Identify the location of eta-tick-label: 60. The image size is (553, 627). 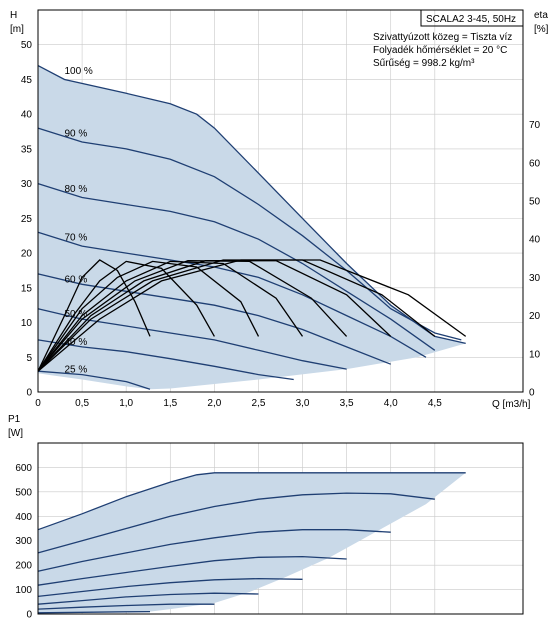
(535, 163).